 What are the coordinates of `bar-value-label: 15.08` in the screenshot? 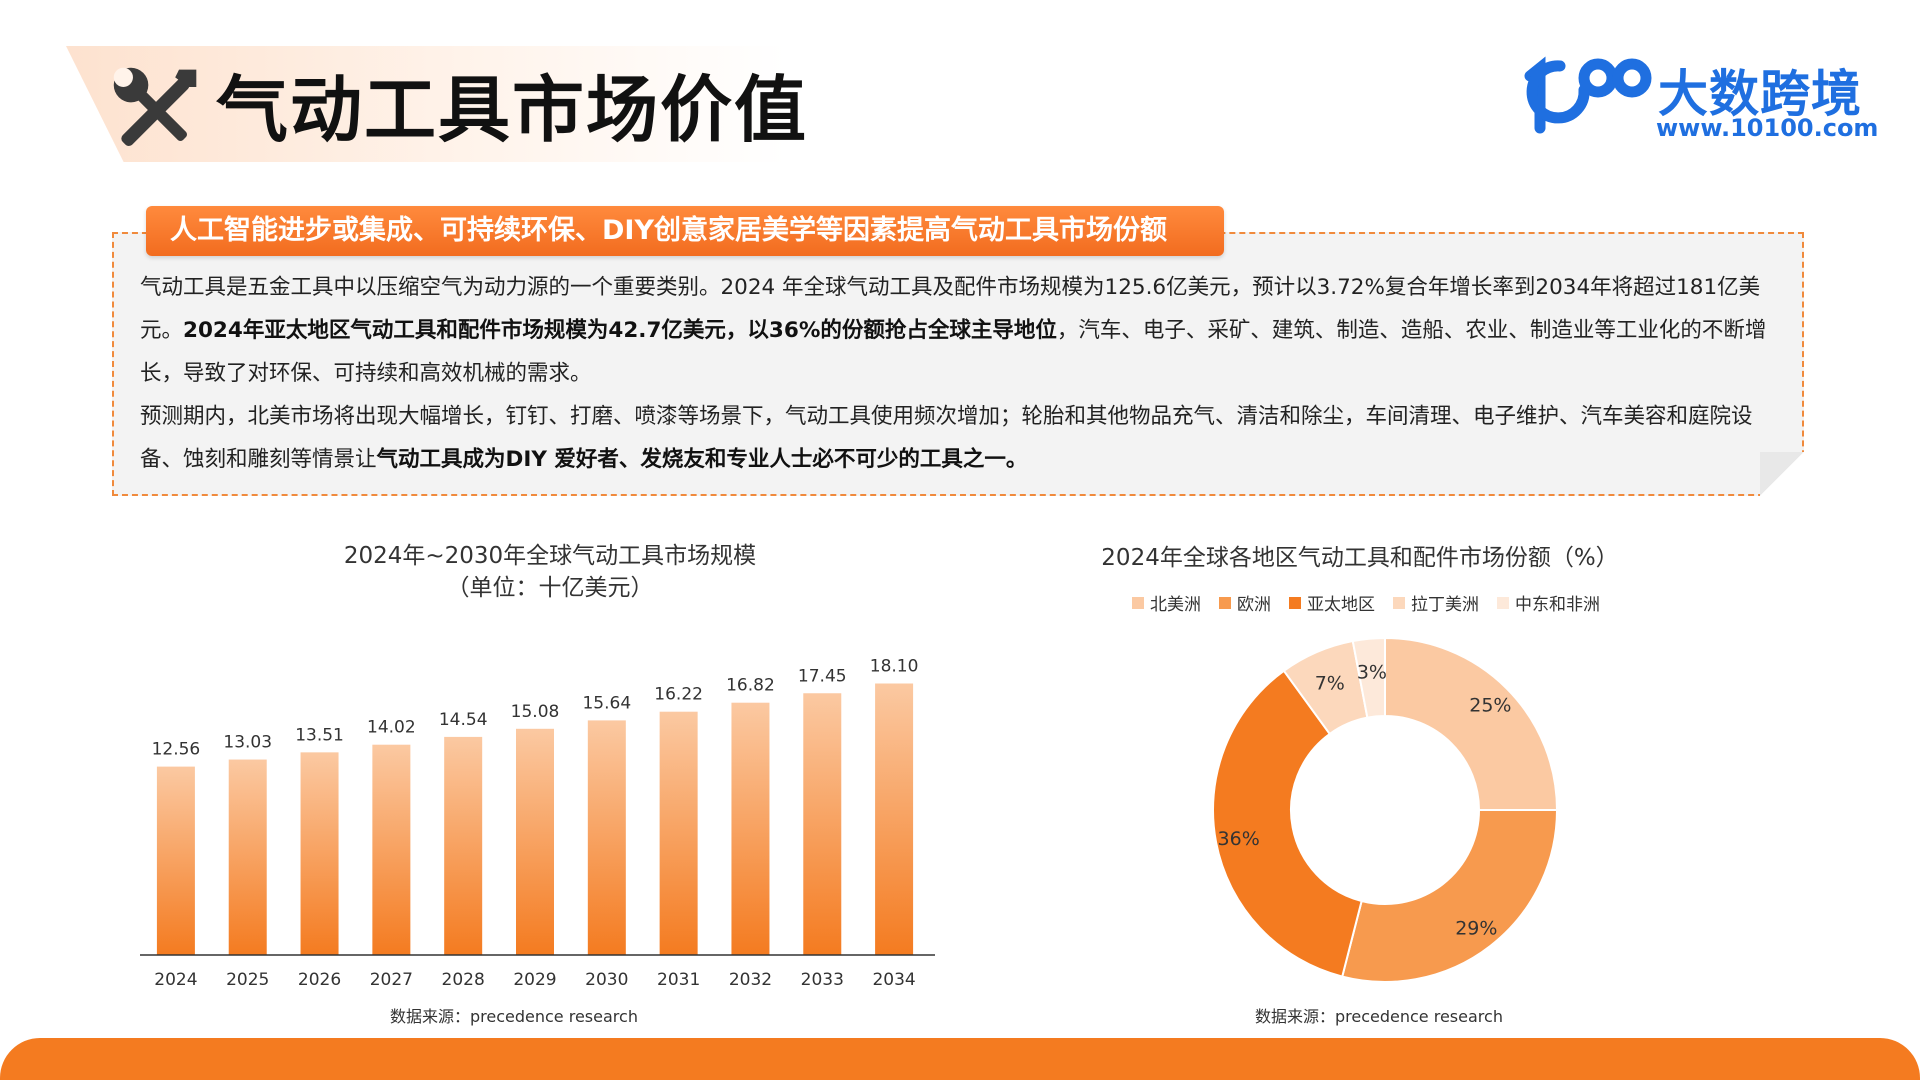 It's located at (535, 712).